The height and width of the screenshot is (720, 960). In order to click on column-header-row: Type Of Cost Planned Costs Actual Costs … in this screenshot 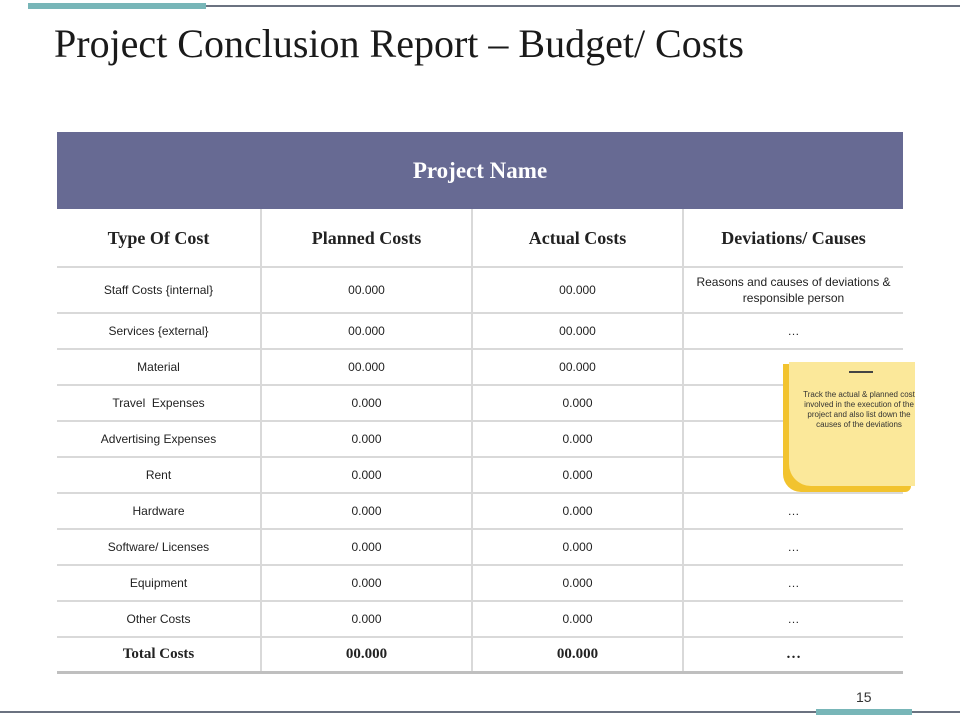, I will do `click(480, 238)`.